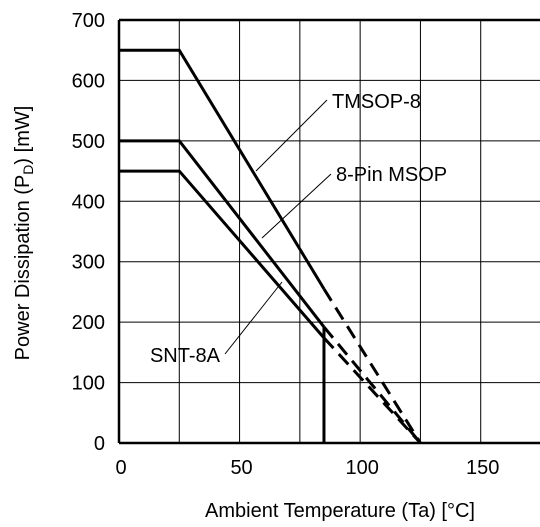 The width and height of the screenshot is (540, 527). What do you see at coordinates (88, 202) in the screenshot?
I see `y-tick-label: 400` at bounding box center [88, 202].